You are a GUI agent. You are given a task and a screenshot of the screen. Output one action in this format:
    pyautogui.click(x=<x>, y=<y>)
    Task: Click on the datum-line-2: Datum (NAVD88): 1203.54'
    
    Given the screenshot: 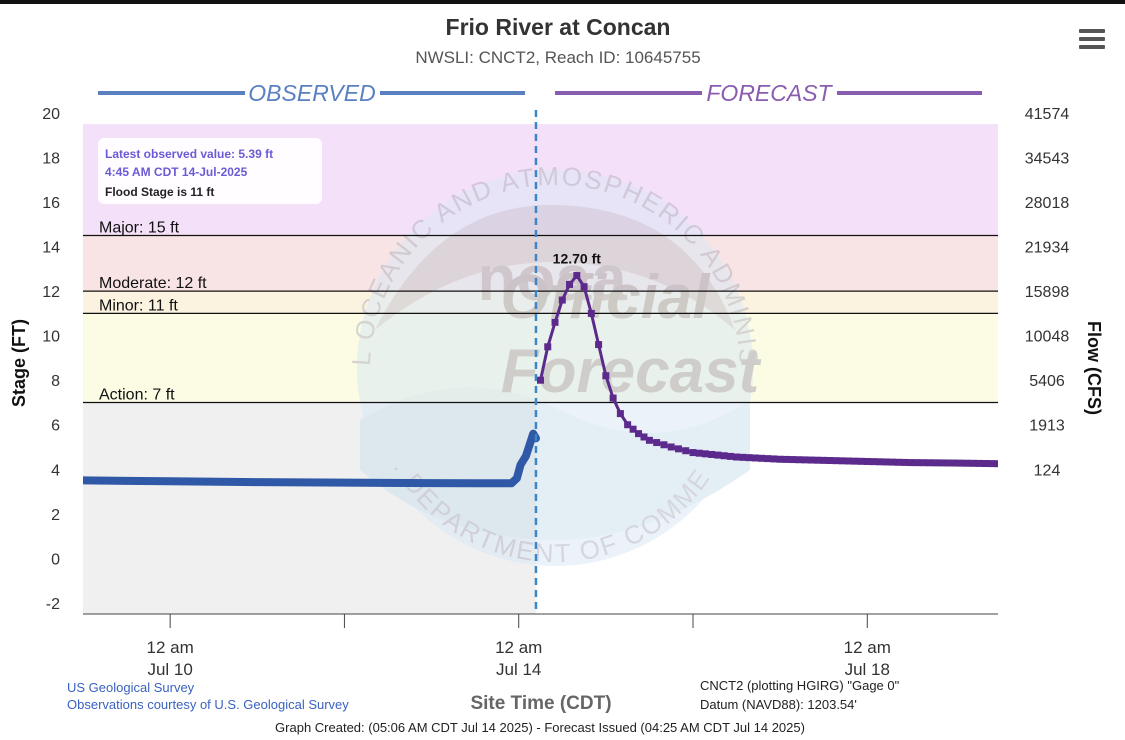 What is the action you would take?
    pyautogui.click(x=778, y=704)
    